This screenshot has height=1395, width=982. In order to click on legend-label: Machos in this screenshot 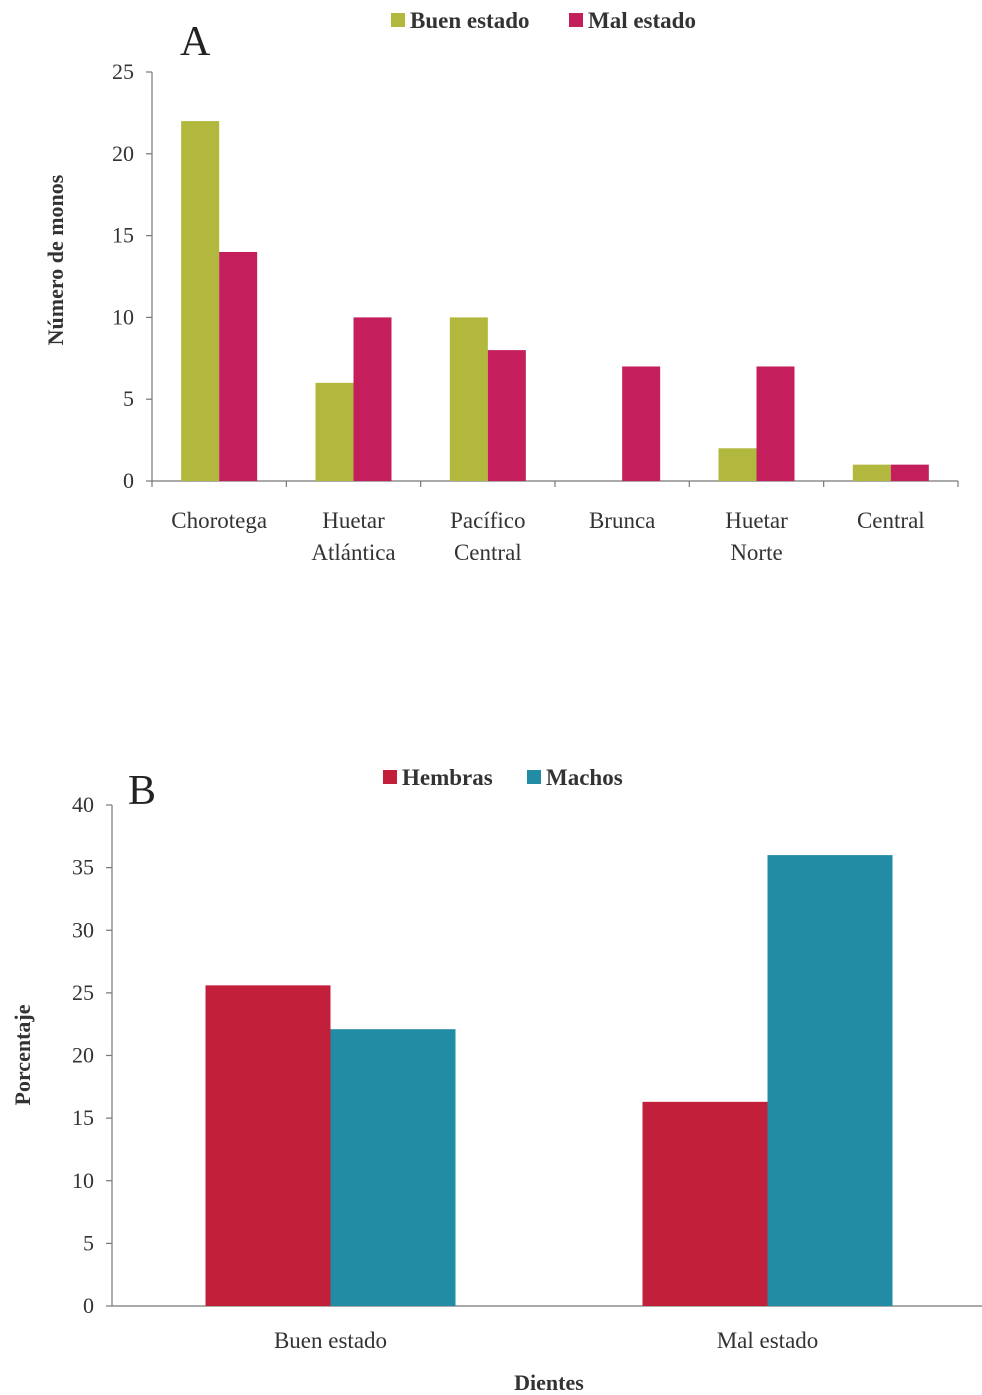, I will do `click(584, 777)`.